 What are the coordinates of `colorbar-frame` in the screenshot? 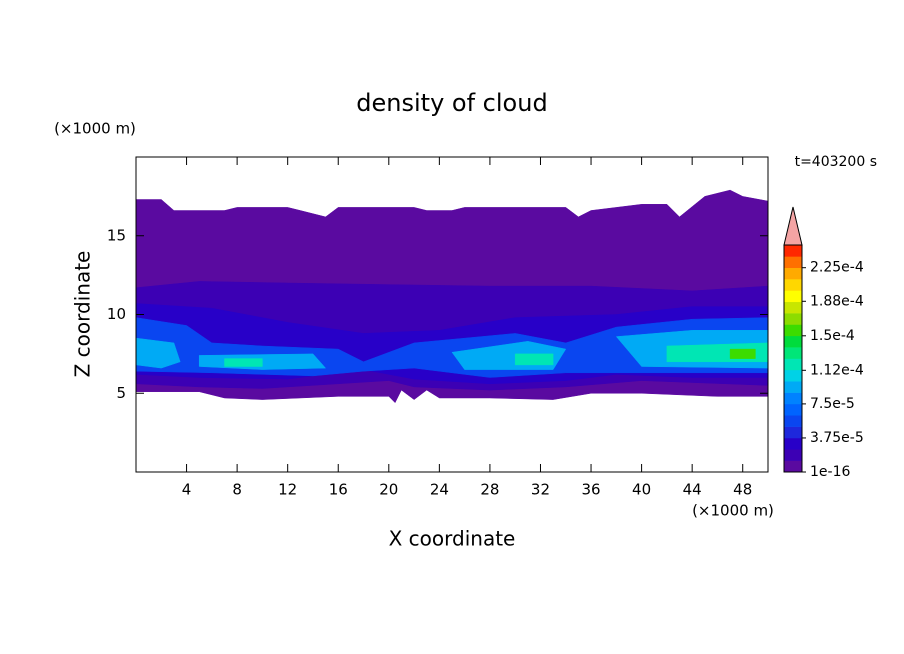 It's located at (793, 358).